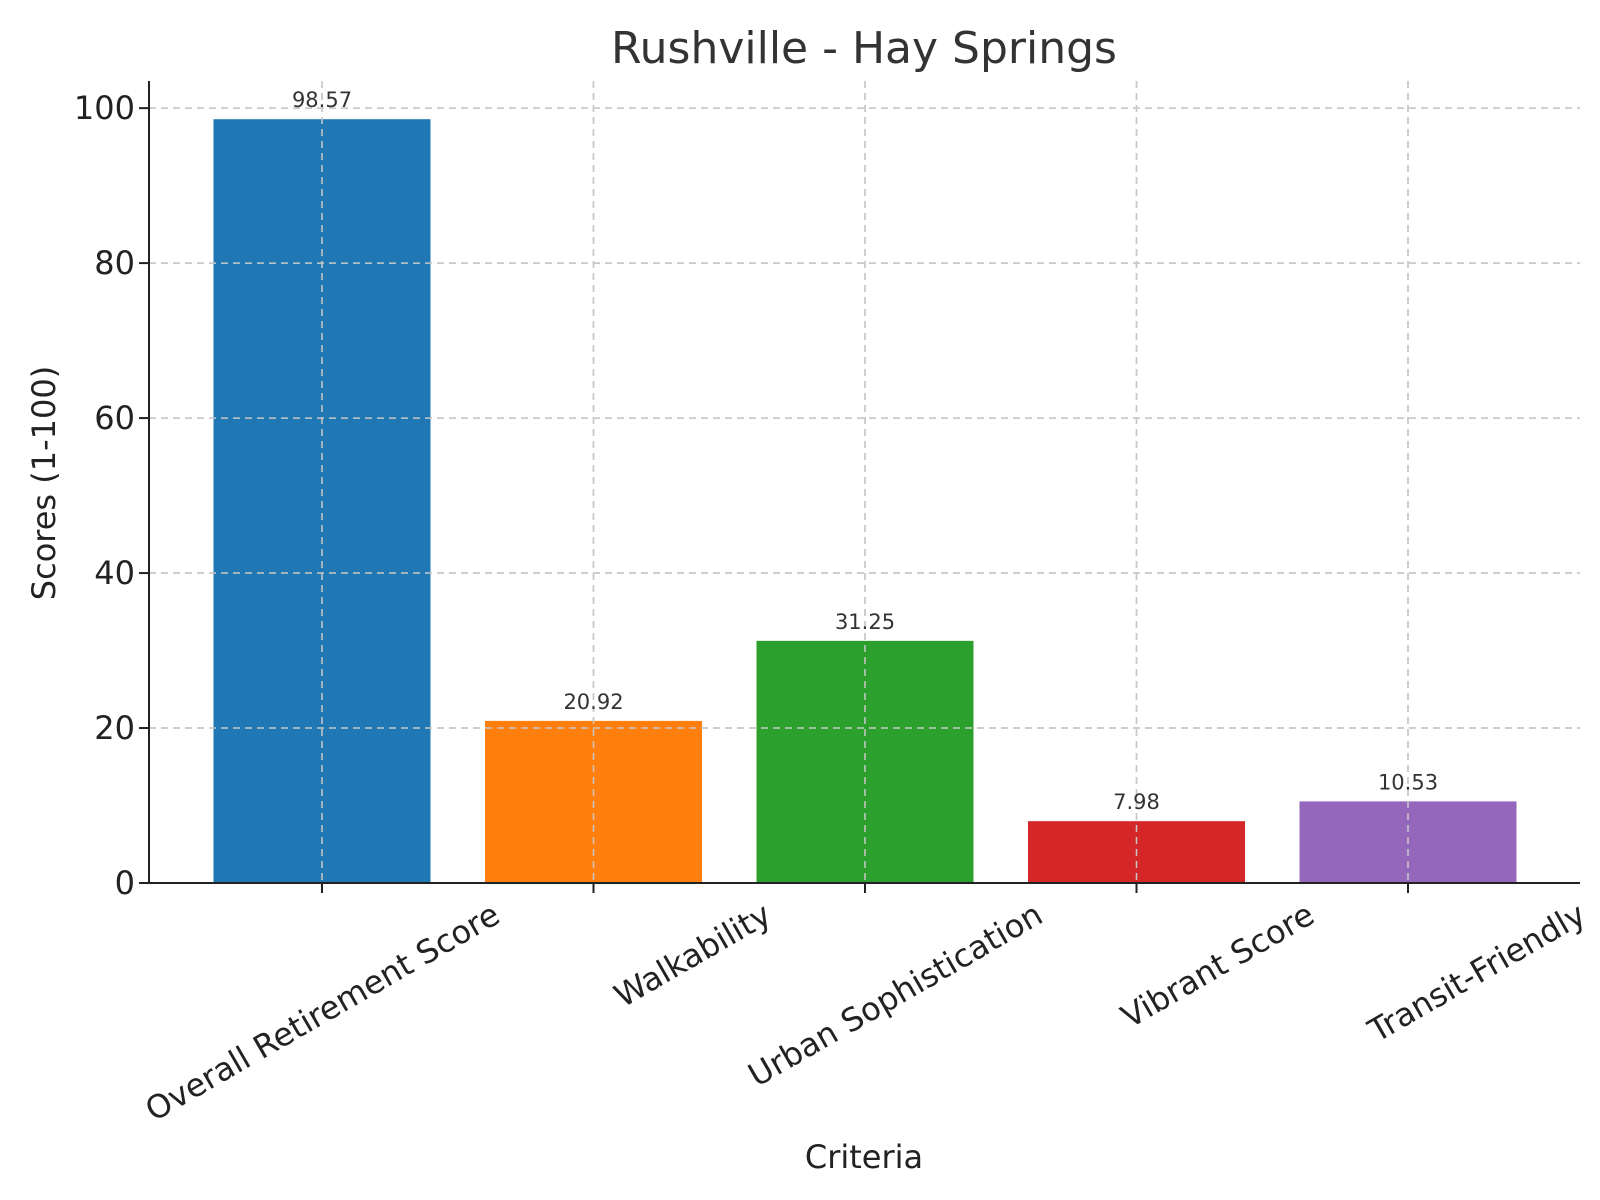 The height and width of the screenshot is (1200, 1600). What do you see at coordinates (895, 994) in the screenshot?
I see `x-tick-label: Urban Sophistication` at bounding box center [895, 994].